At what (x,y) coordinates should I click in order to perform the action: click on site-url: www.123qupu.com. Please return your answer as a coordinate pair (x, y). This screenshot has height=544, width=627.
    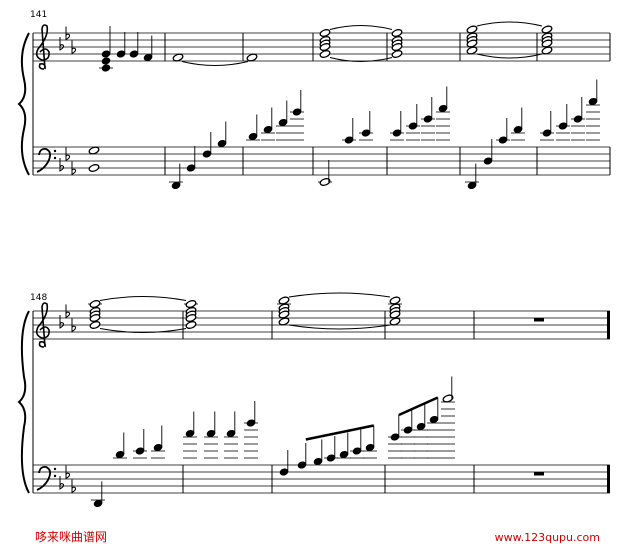
    Looking at the image, I should click on (547, 537).